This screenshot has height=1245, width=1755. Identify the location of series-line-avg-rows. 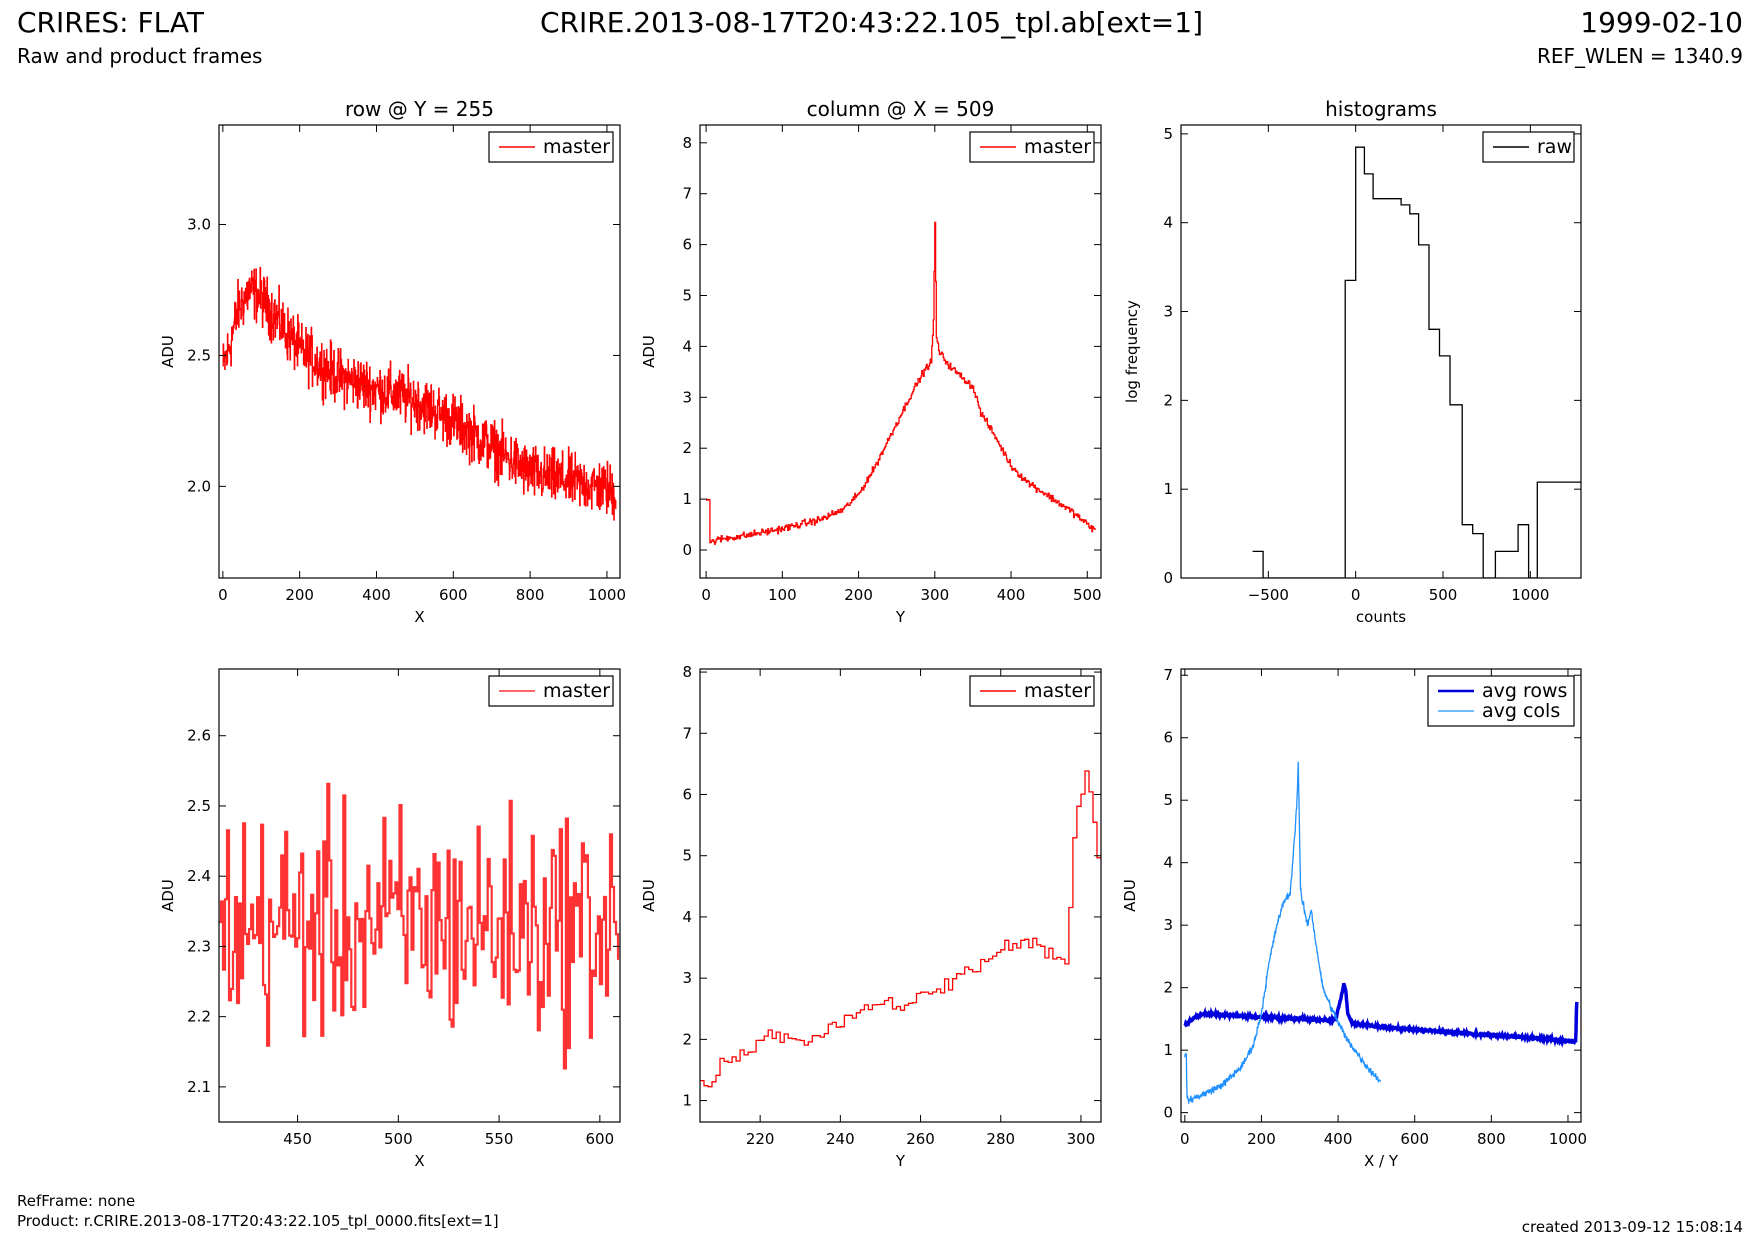
(1381, 1015).